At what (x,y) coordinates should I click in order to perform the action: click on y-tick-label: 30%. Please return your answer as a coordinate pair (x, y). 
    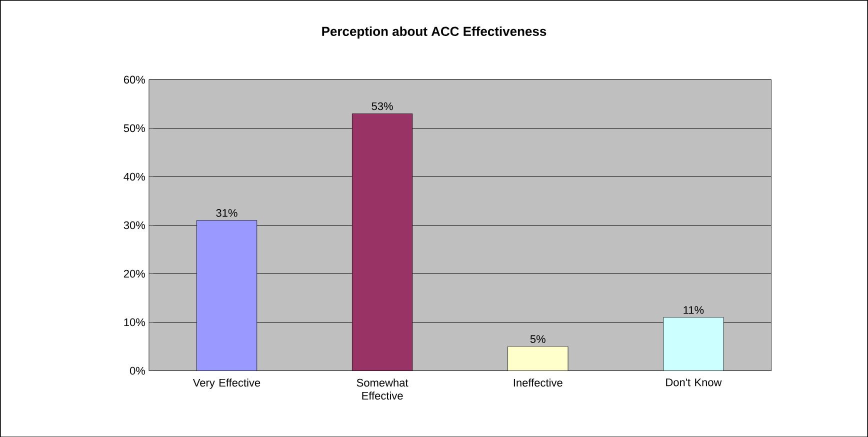
    Looking at the image, I should click on (135, 225).